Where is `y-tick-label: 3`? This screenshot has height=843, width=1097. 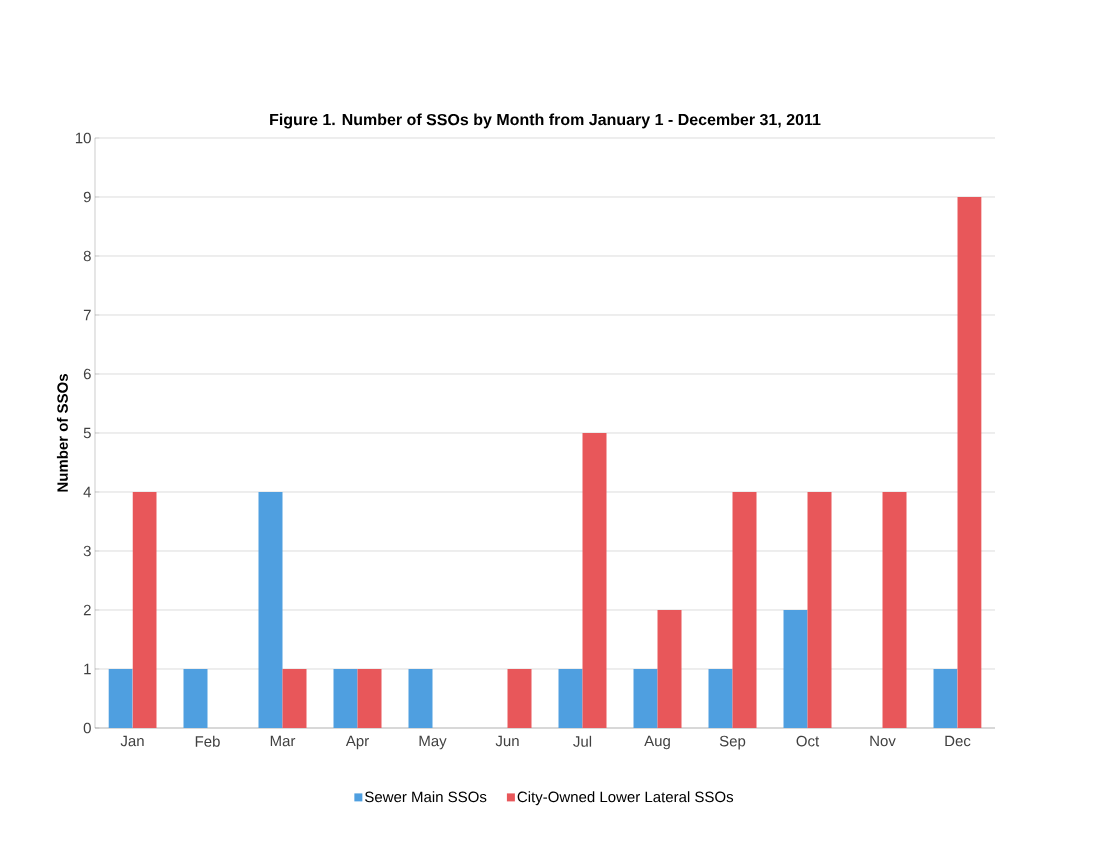
y-tick-label: 3 is located at coordinates (87, 551).